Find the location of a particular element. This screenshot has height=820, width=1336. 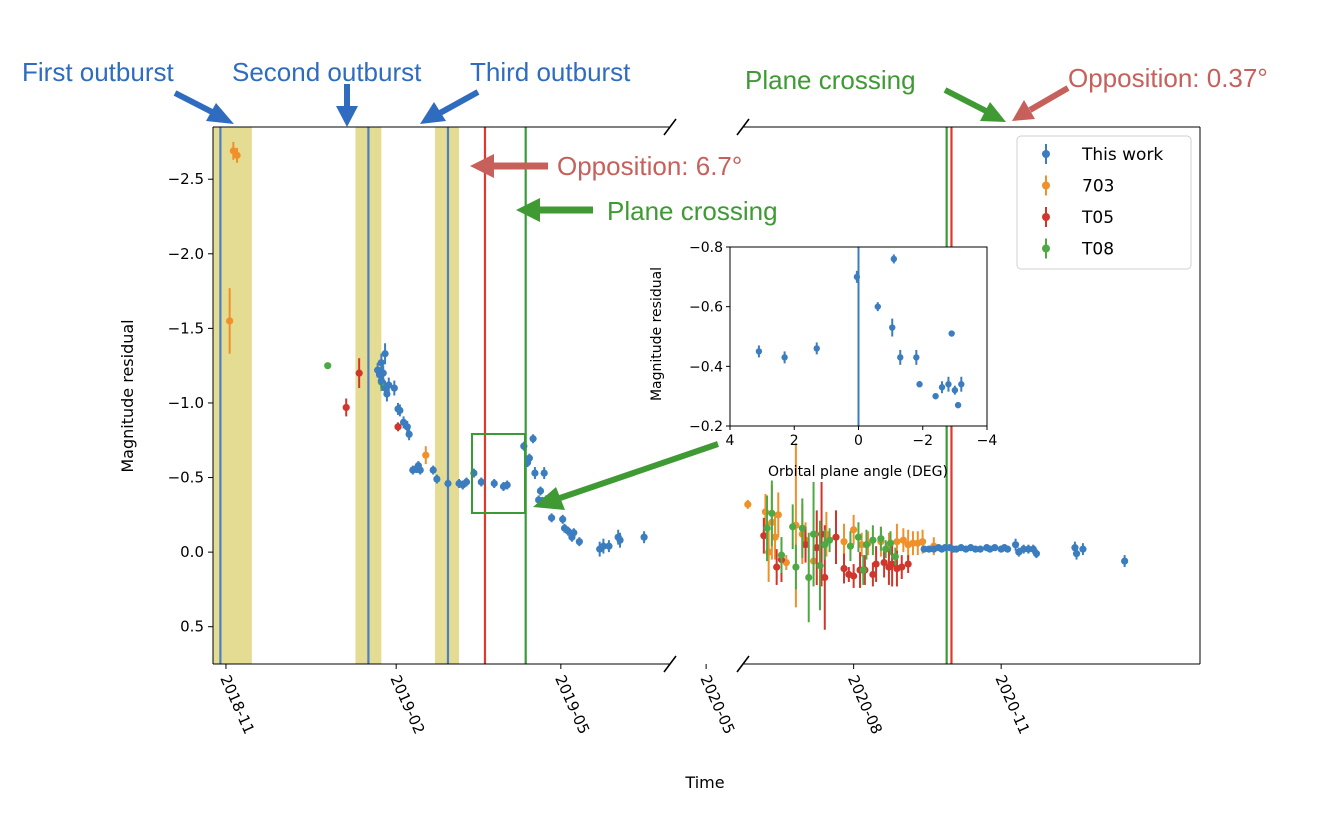

inset-x-tick-label: 4 is located at coordinates (730, 441).